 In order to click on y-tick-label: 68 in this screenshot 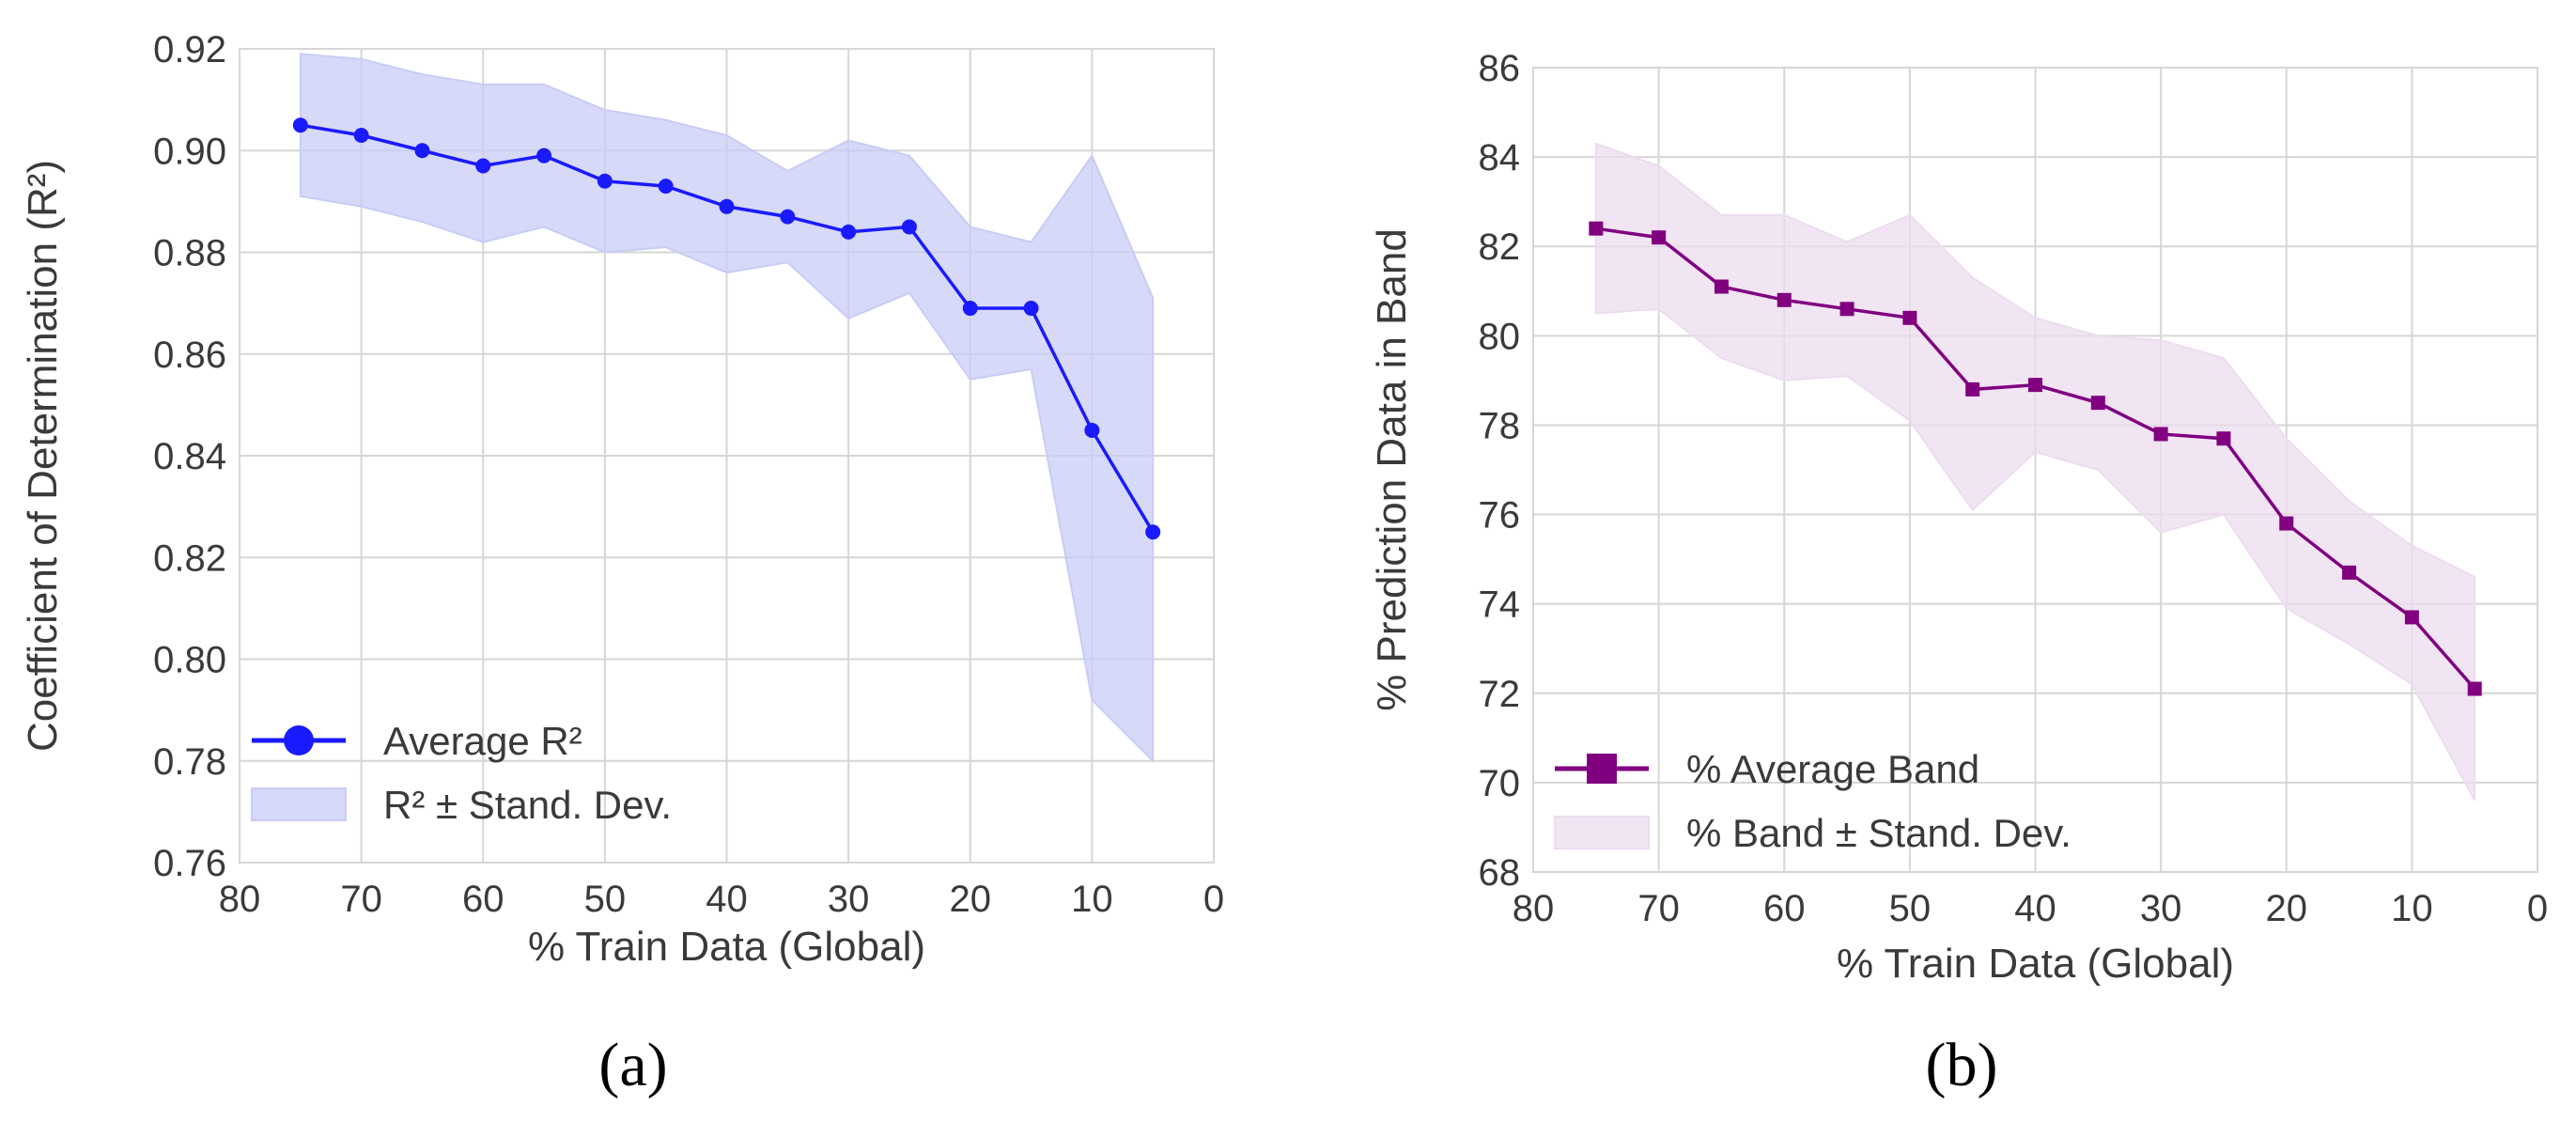, I will do `click(1500, 873)`.